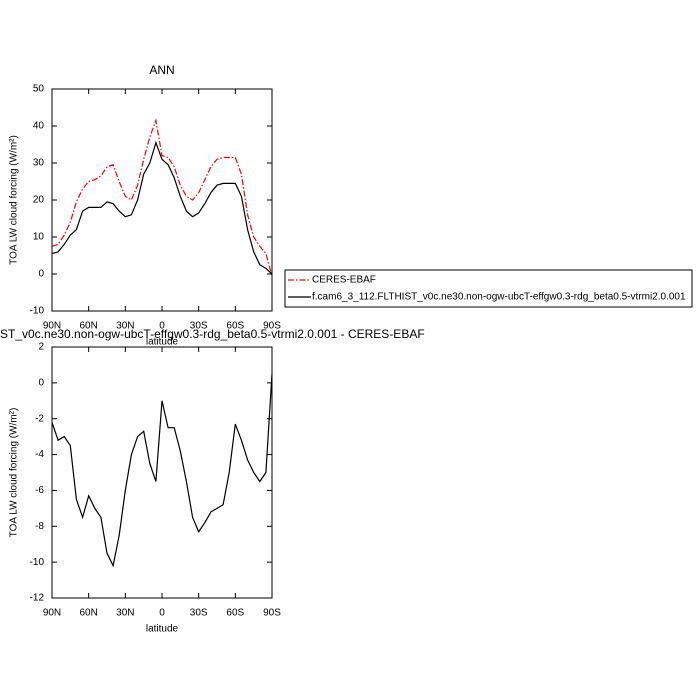 The height and width of the screenshot is (700, 700). I want to click on legend-box, so click(488, 288).